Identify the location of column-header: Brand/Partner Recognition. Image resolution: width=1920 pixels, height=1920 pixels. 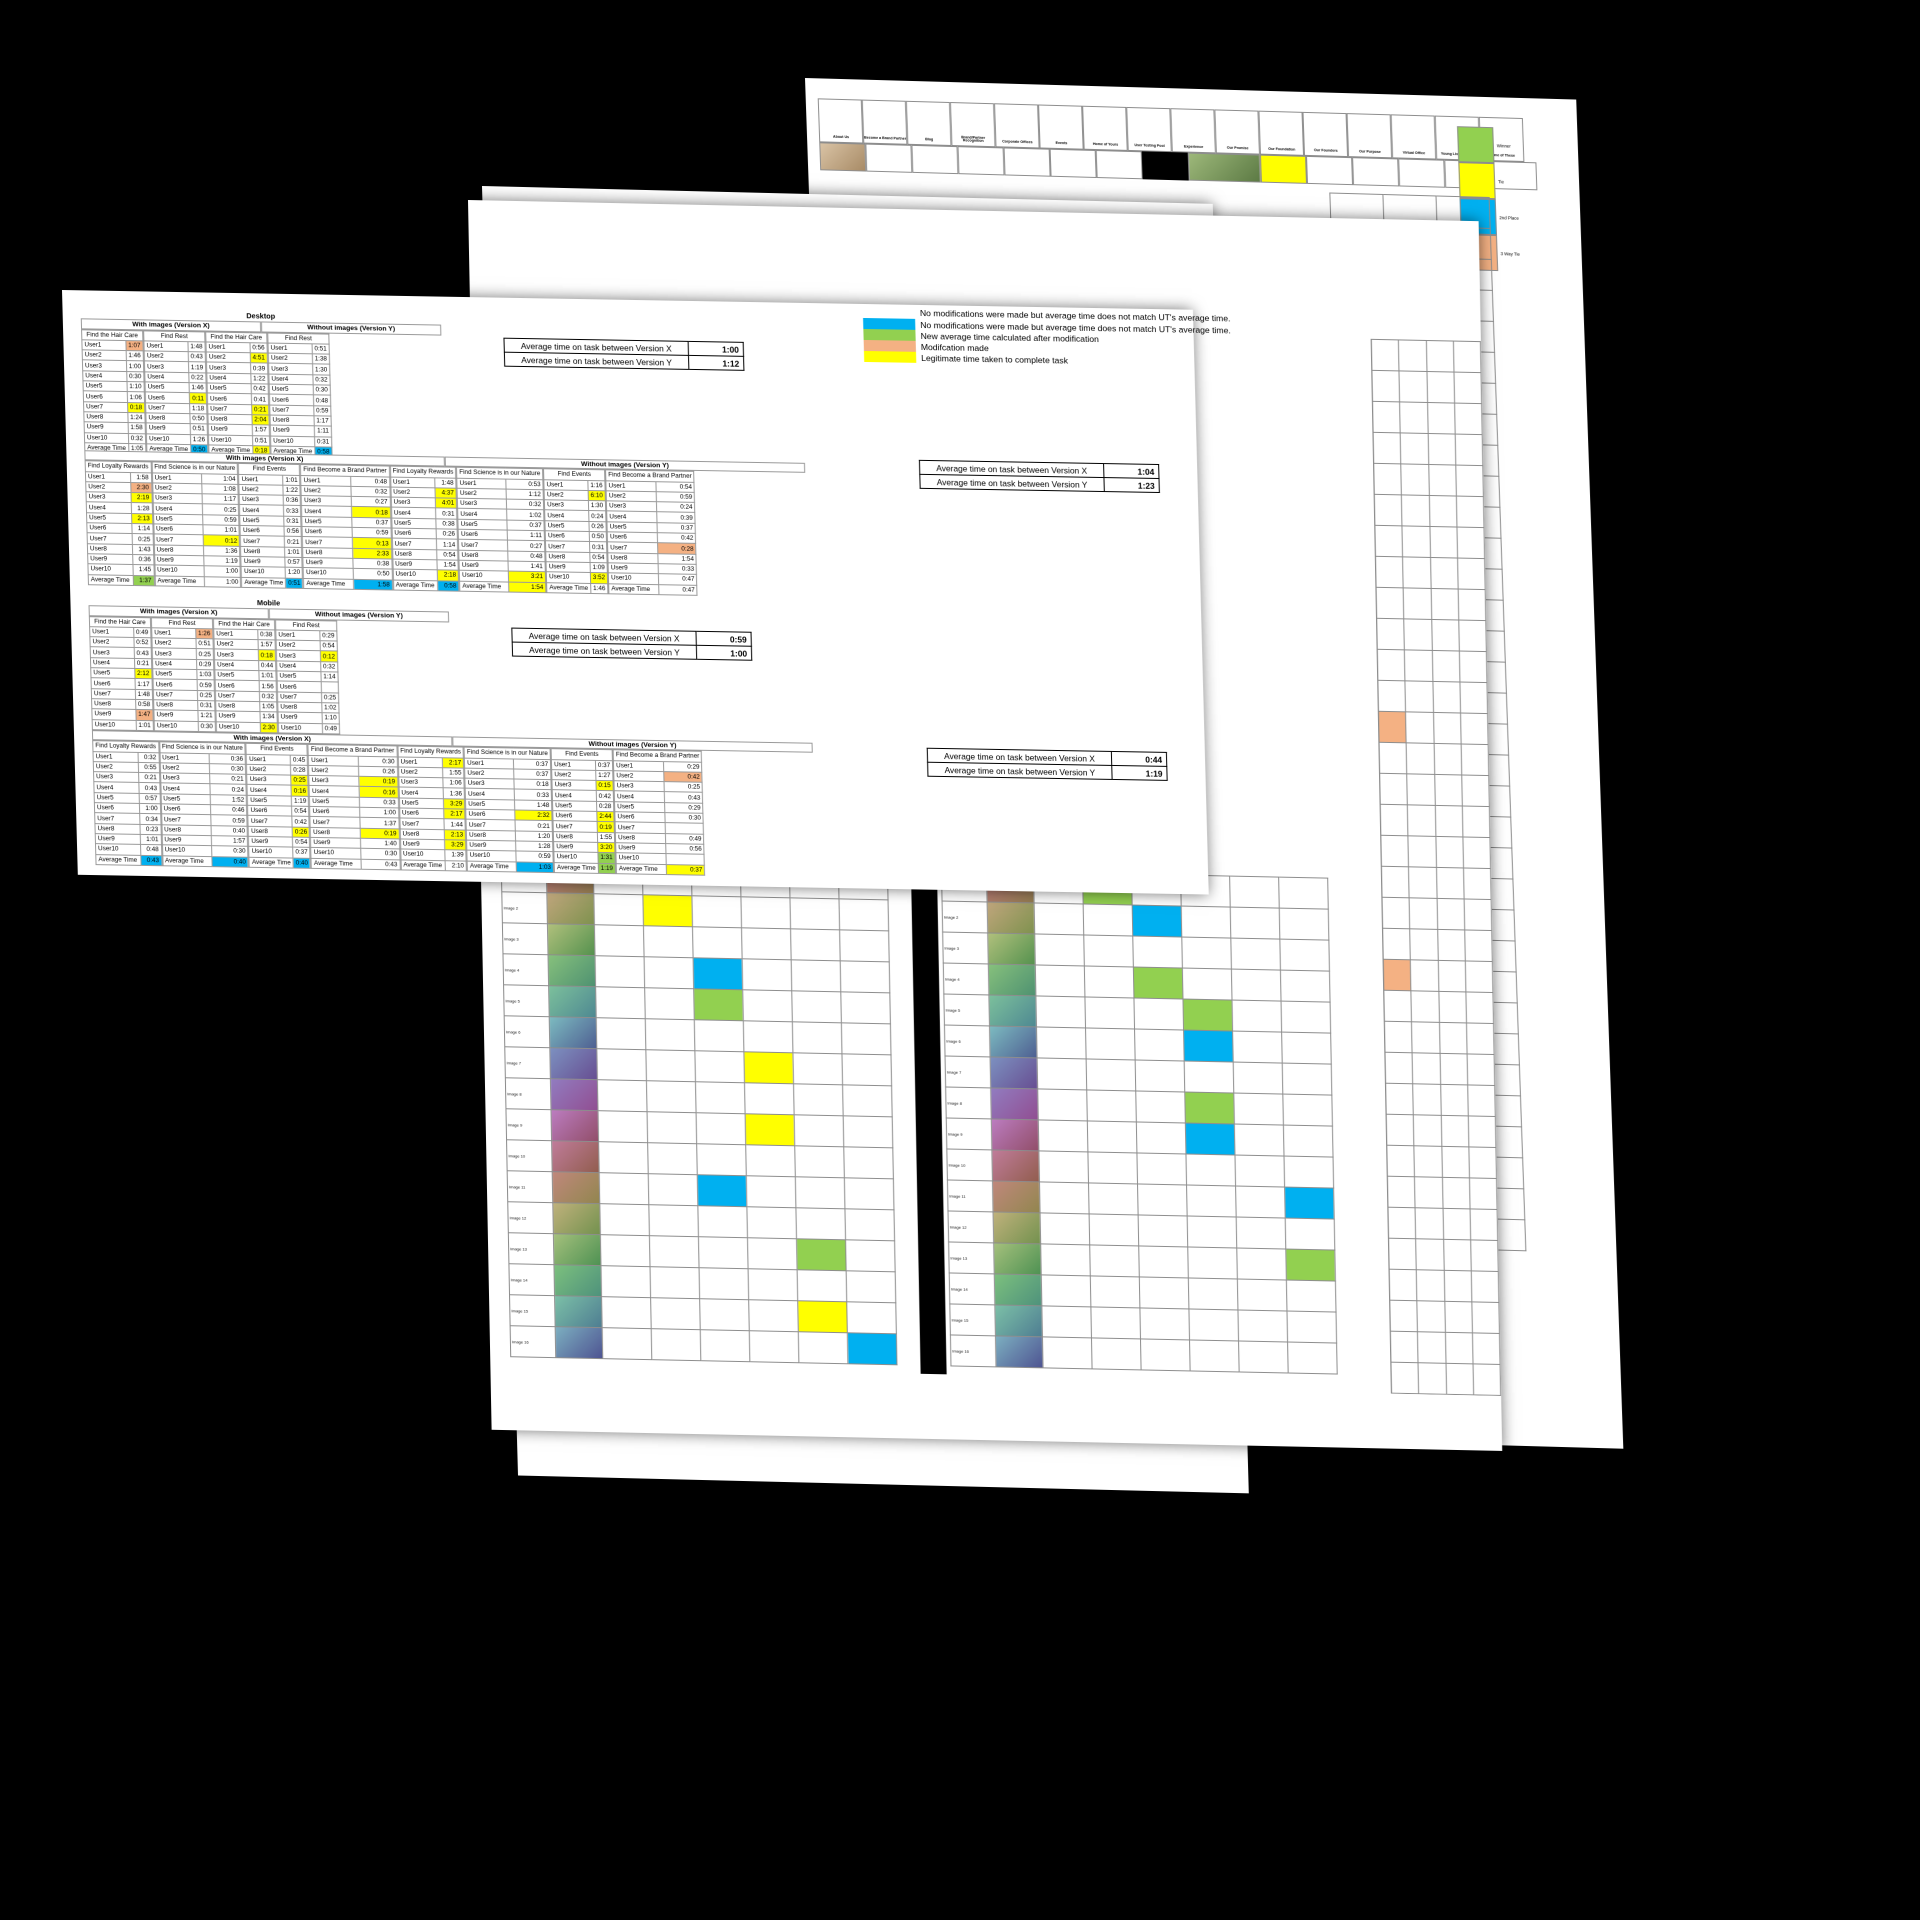
(972, 125).